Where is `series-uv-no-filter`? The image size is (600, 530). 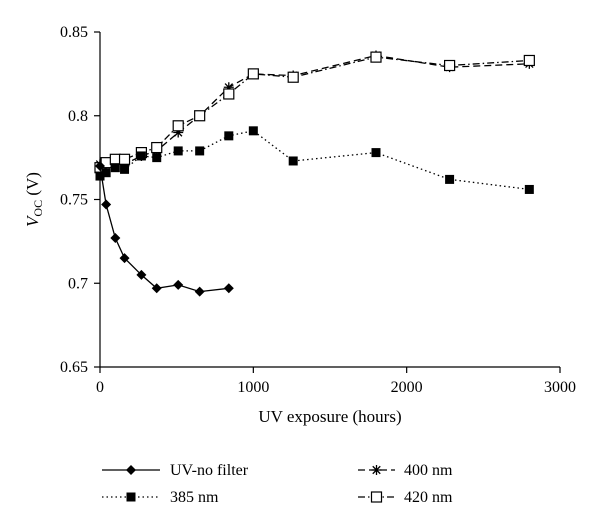 series-uv-no-filter is located at coordinates (164, 229).